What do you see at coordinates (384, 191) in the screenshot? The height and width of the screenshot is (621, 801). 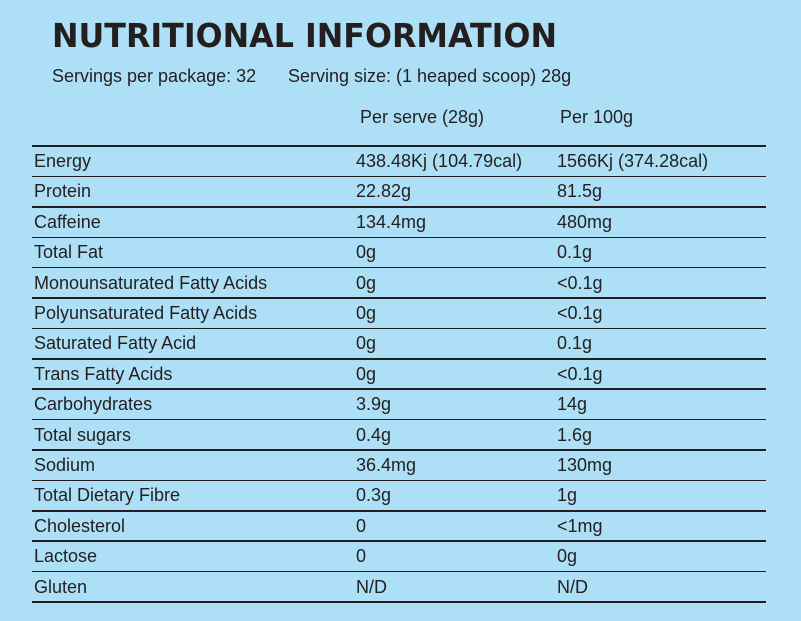 I see `cell-value: 22.82g` at bounding box center [384, 191].